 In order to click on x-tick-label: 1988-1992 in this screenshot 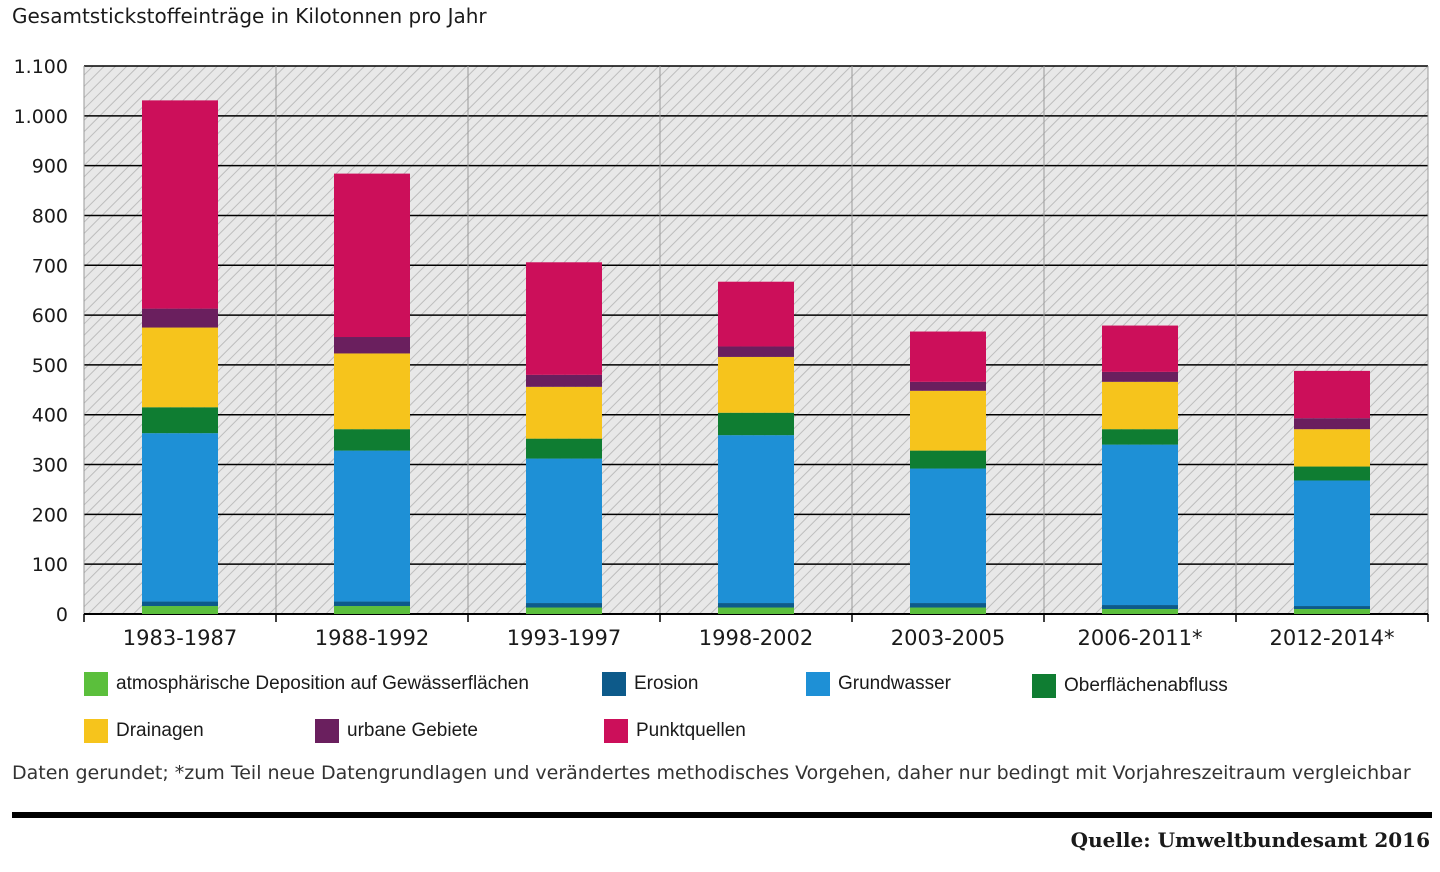, I will do `click(372, 638)`.